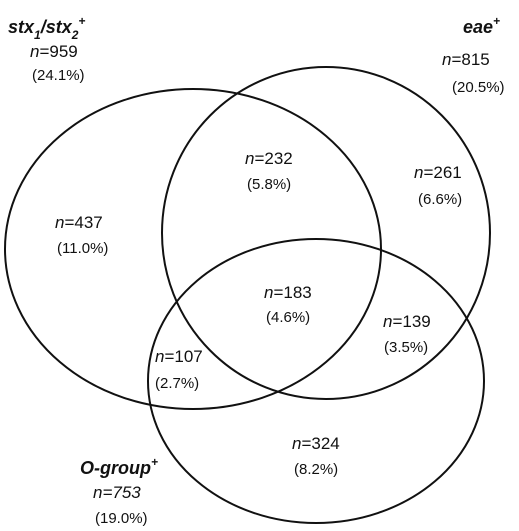 Image resolution: width=519 pixels, height=531 pixels. I want to click on region-pct-all-three: (4.6%), so click(288, 317).